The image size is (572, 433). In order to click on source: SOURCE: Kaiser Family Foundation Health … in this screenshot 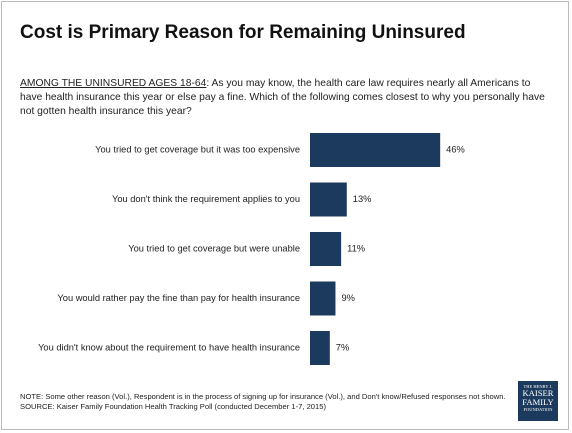, I will do `click(173, 406)`.